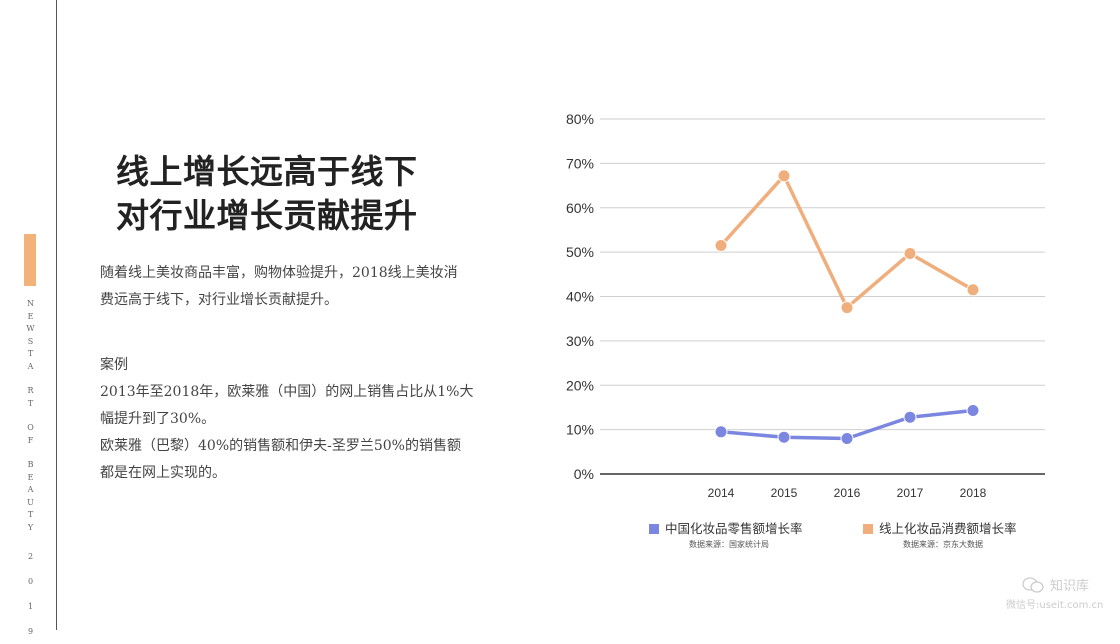 The height and width of the screenshot is (644, 1120). Describe the element at coordinates (729, 544) in the screenshot. I see `legend-source-retail: 数据来源：国家统计局` at that location.